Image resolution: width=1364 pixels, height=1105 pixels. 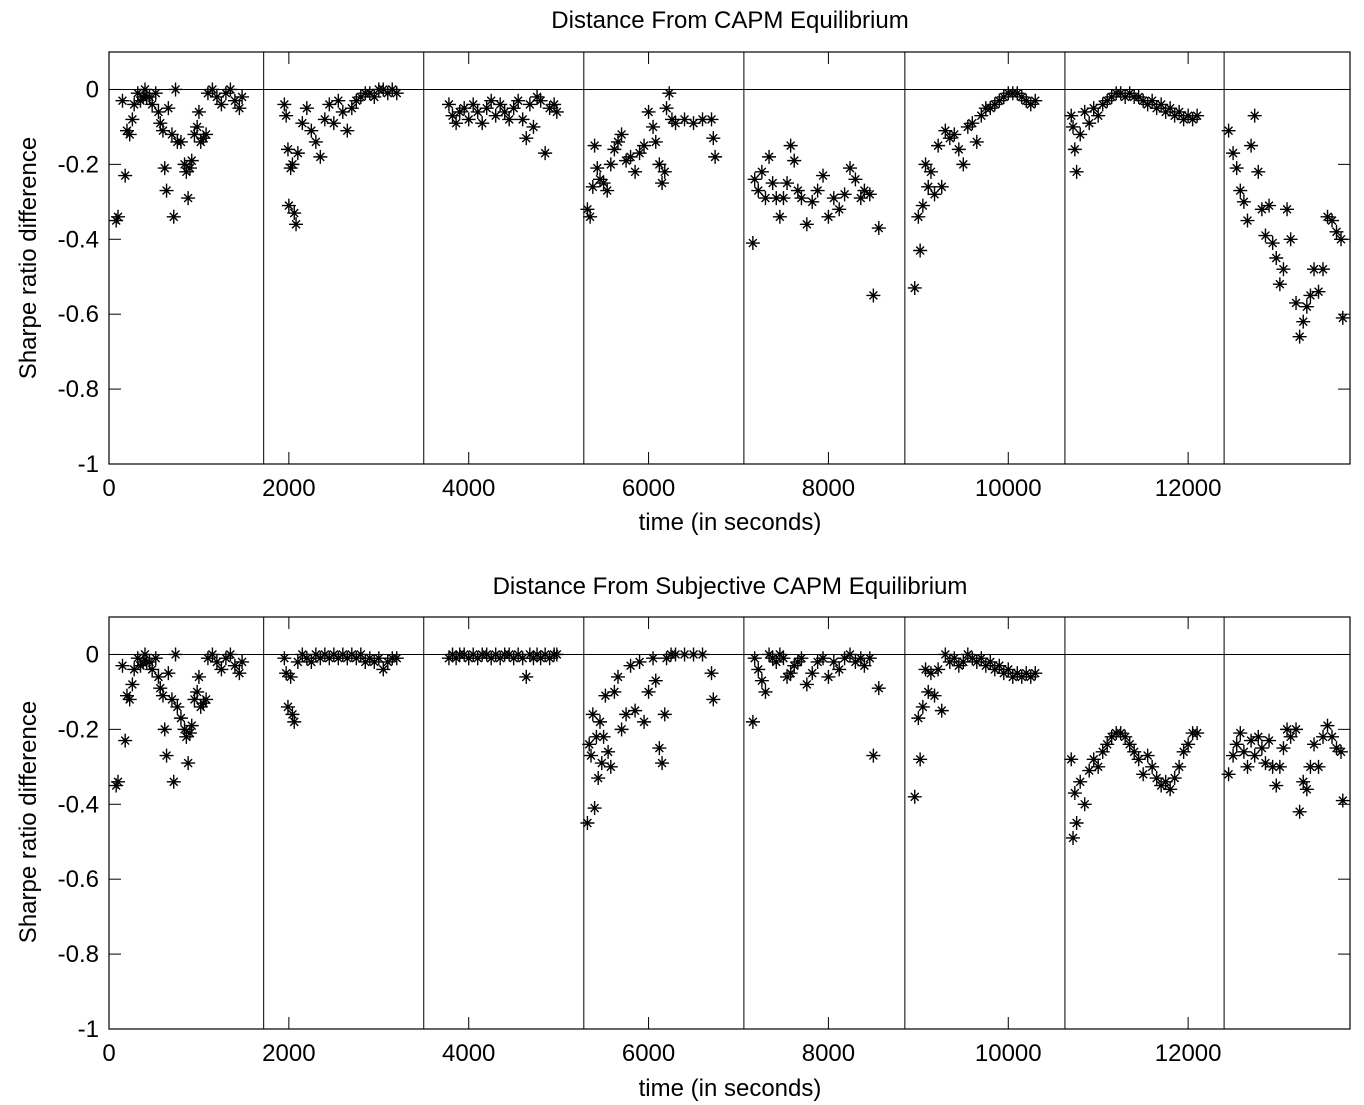 I want to click on x-tick-label: 2000, so click(x=288, y=1053).